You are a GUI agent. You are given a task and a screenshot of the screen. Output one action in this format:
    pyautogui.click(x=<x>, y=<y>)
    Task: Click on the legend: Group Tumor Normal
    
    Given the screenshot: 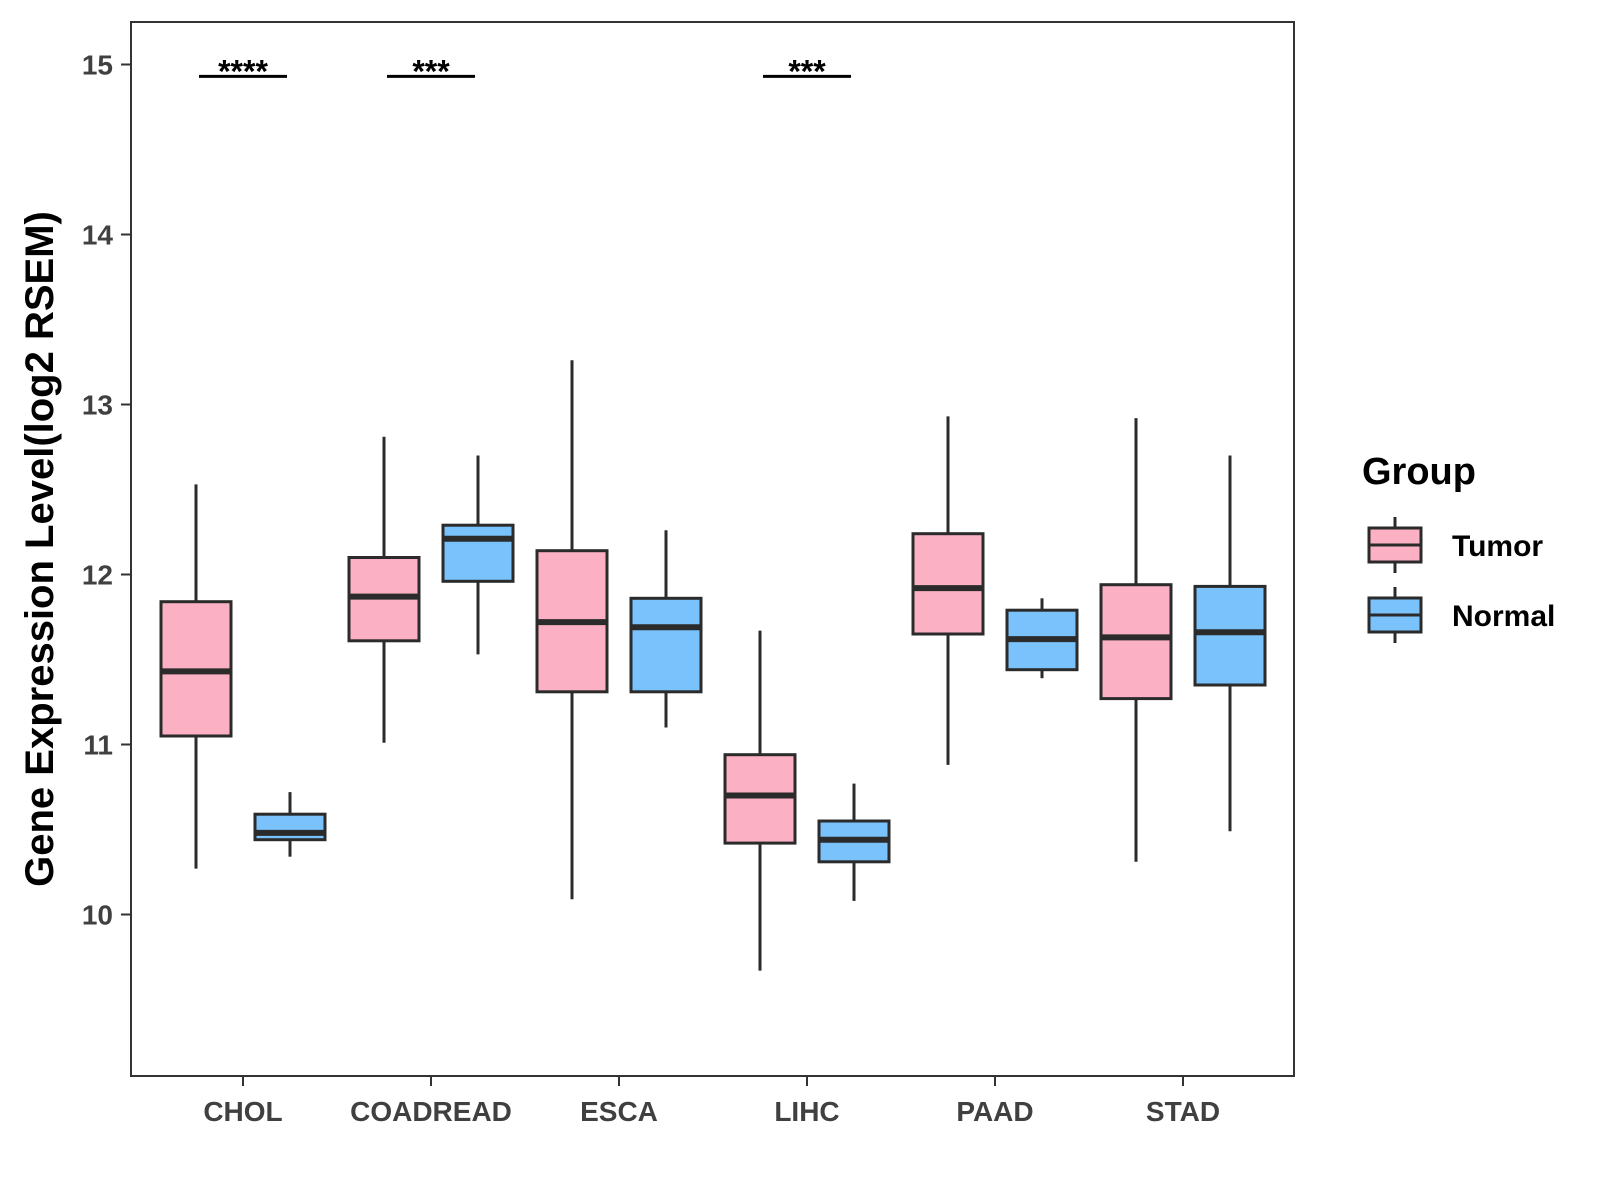 What is the action you would take?
    pyautogui.click(x=1458, y=547)
    